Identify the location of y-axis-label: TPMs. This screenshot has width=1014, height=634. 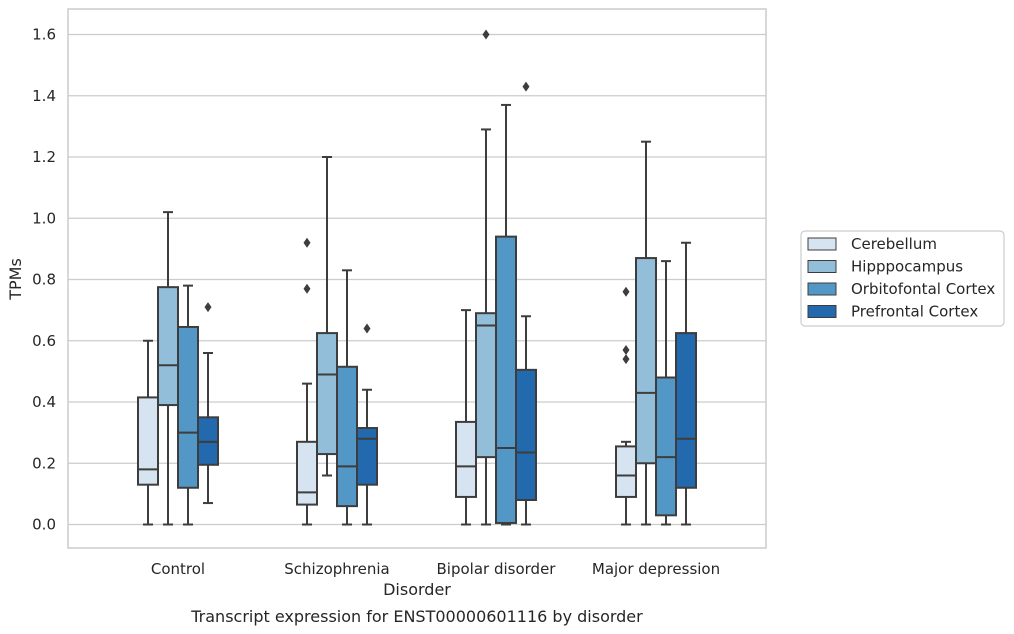
(15, 279).